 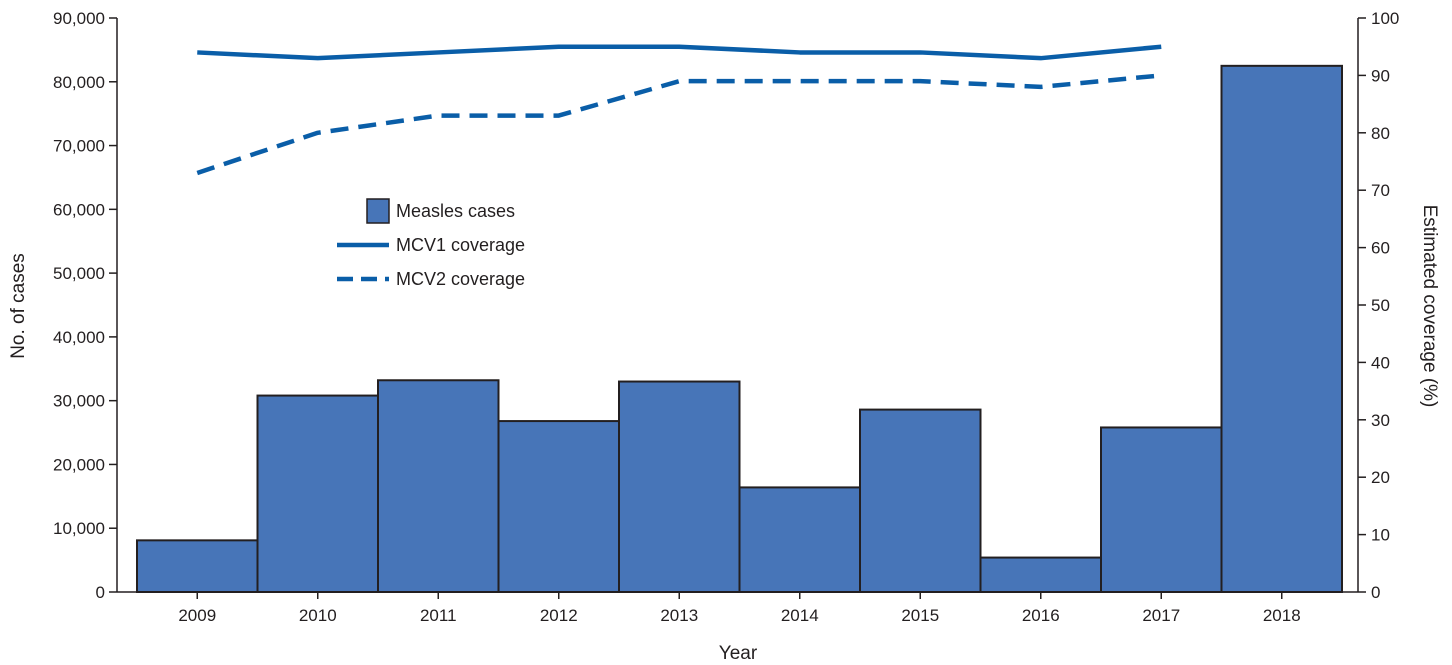 What do you see at coordinates (1161, 509) in the screenshot?
I see `bar-2017` at bounding box center [1161, 509].